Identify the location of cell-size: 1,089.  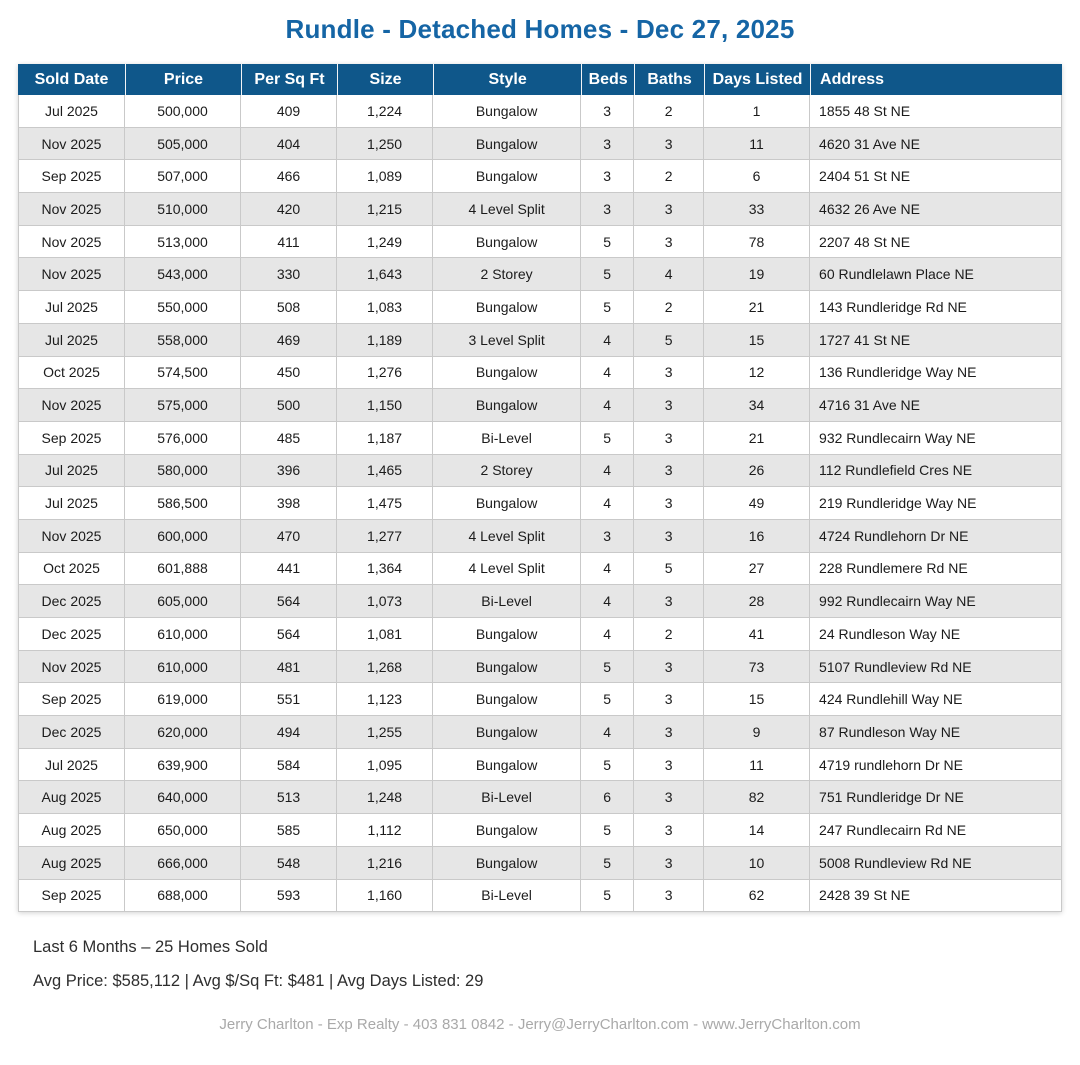
(385, 177).